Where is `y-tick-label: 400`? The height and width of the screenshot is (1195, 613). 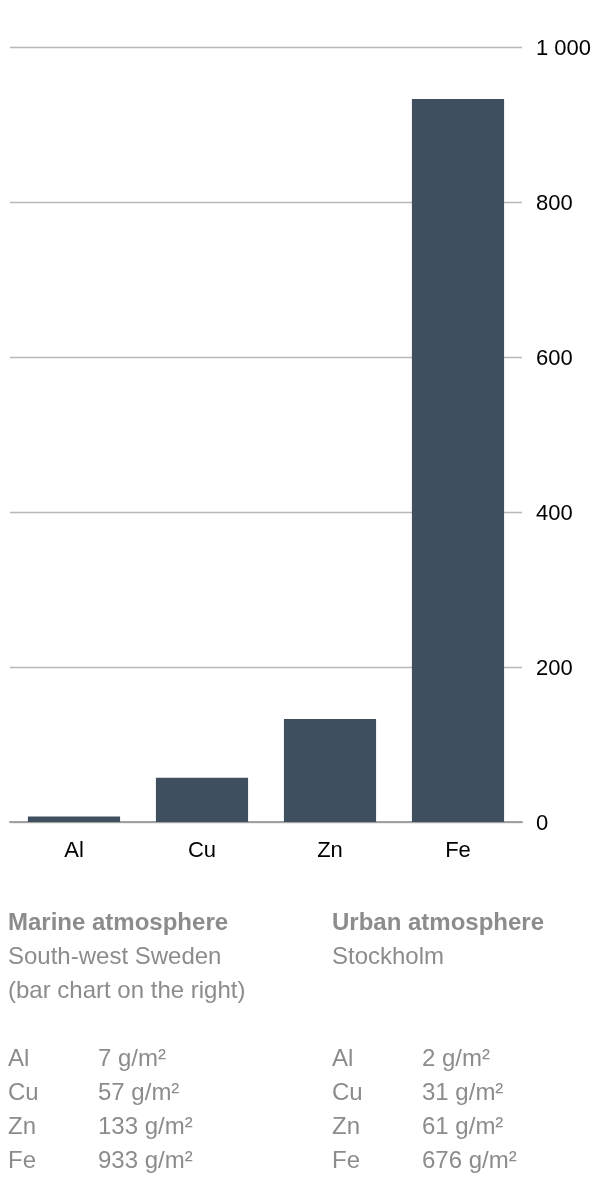 y-tick-label: 400 is located at coordinates (554, 512).